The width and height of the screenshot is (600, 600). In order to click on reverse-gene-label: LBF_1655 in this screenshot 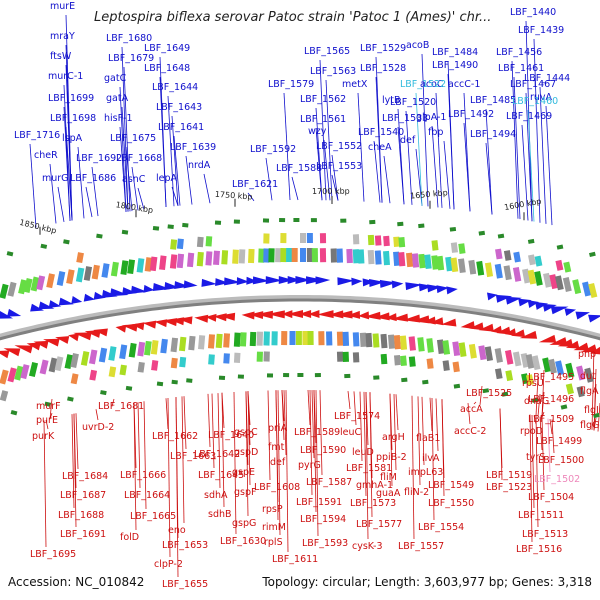, I will do `click(185, 584)`.